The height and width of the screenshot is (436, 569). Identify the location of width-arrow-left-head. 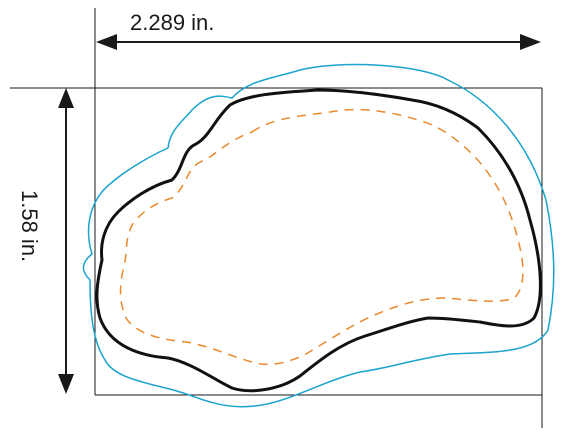
(106, 42).